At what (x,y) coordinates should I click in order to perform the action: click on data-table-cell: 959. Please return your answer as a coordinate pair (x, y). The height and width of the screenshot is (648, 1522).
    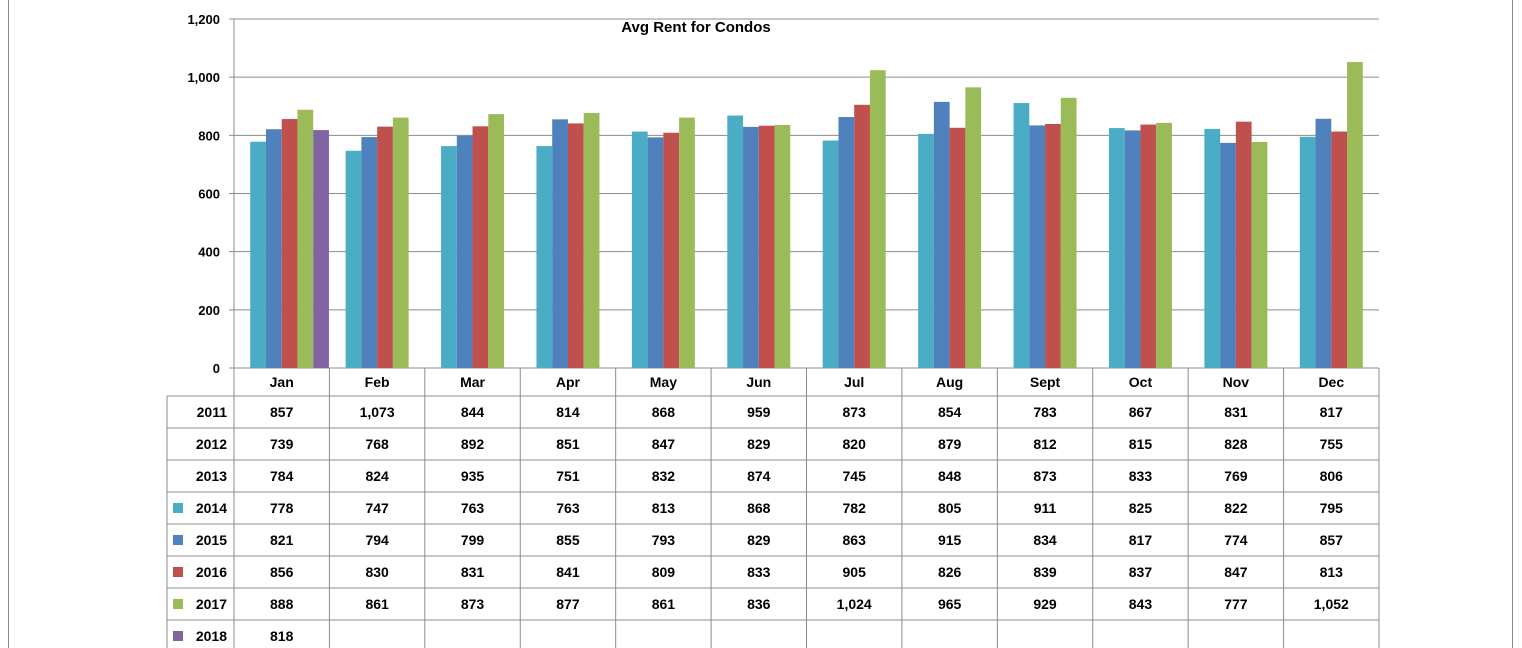
    Looking at the image, I should click on (759, 412).